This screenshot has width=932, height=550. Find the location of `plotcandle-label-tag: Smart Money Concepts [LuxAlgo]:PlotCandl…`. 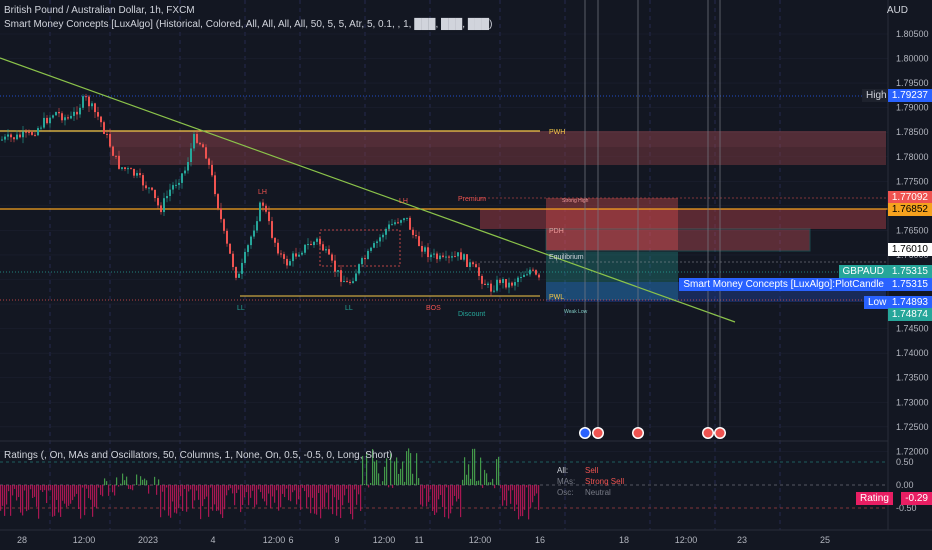

plotcandle-label-tag: Smart Money Concepts [LuxAlgo]:PlotCandl… is located at coordinates (783, 284).